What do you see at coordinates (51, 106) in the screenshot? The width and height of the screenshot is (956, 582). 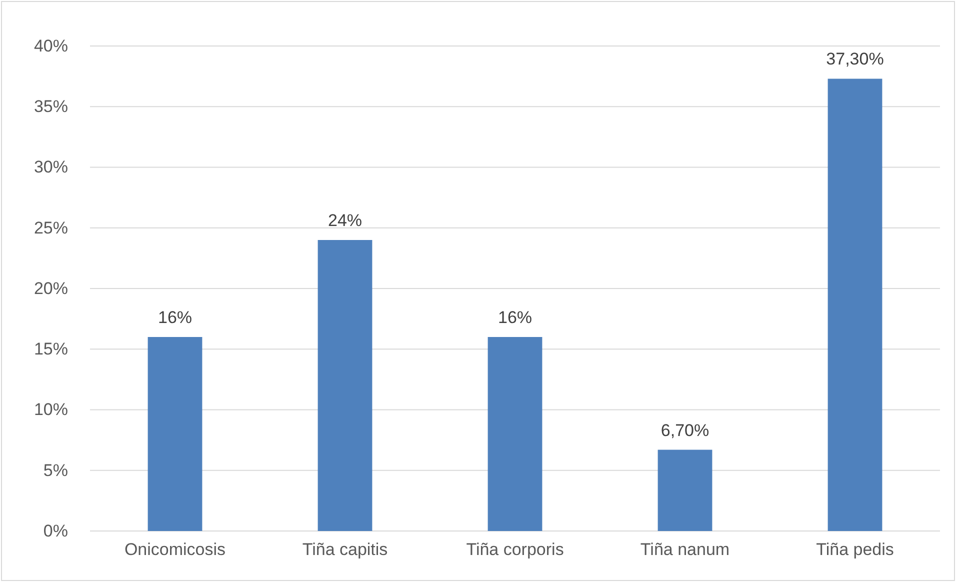 I see `y-tick-label: 35%` at bounding box center [51, 106].